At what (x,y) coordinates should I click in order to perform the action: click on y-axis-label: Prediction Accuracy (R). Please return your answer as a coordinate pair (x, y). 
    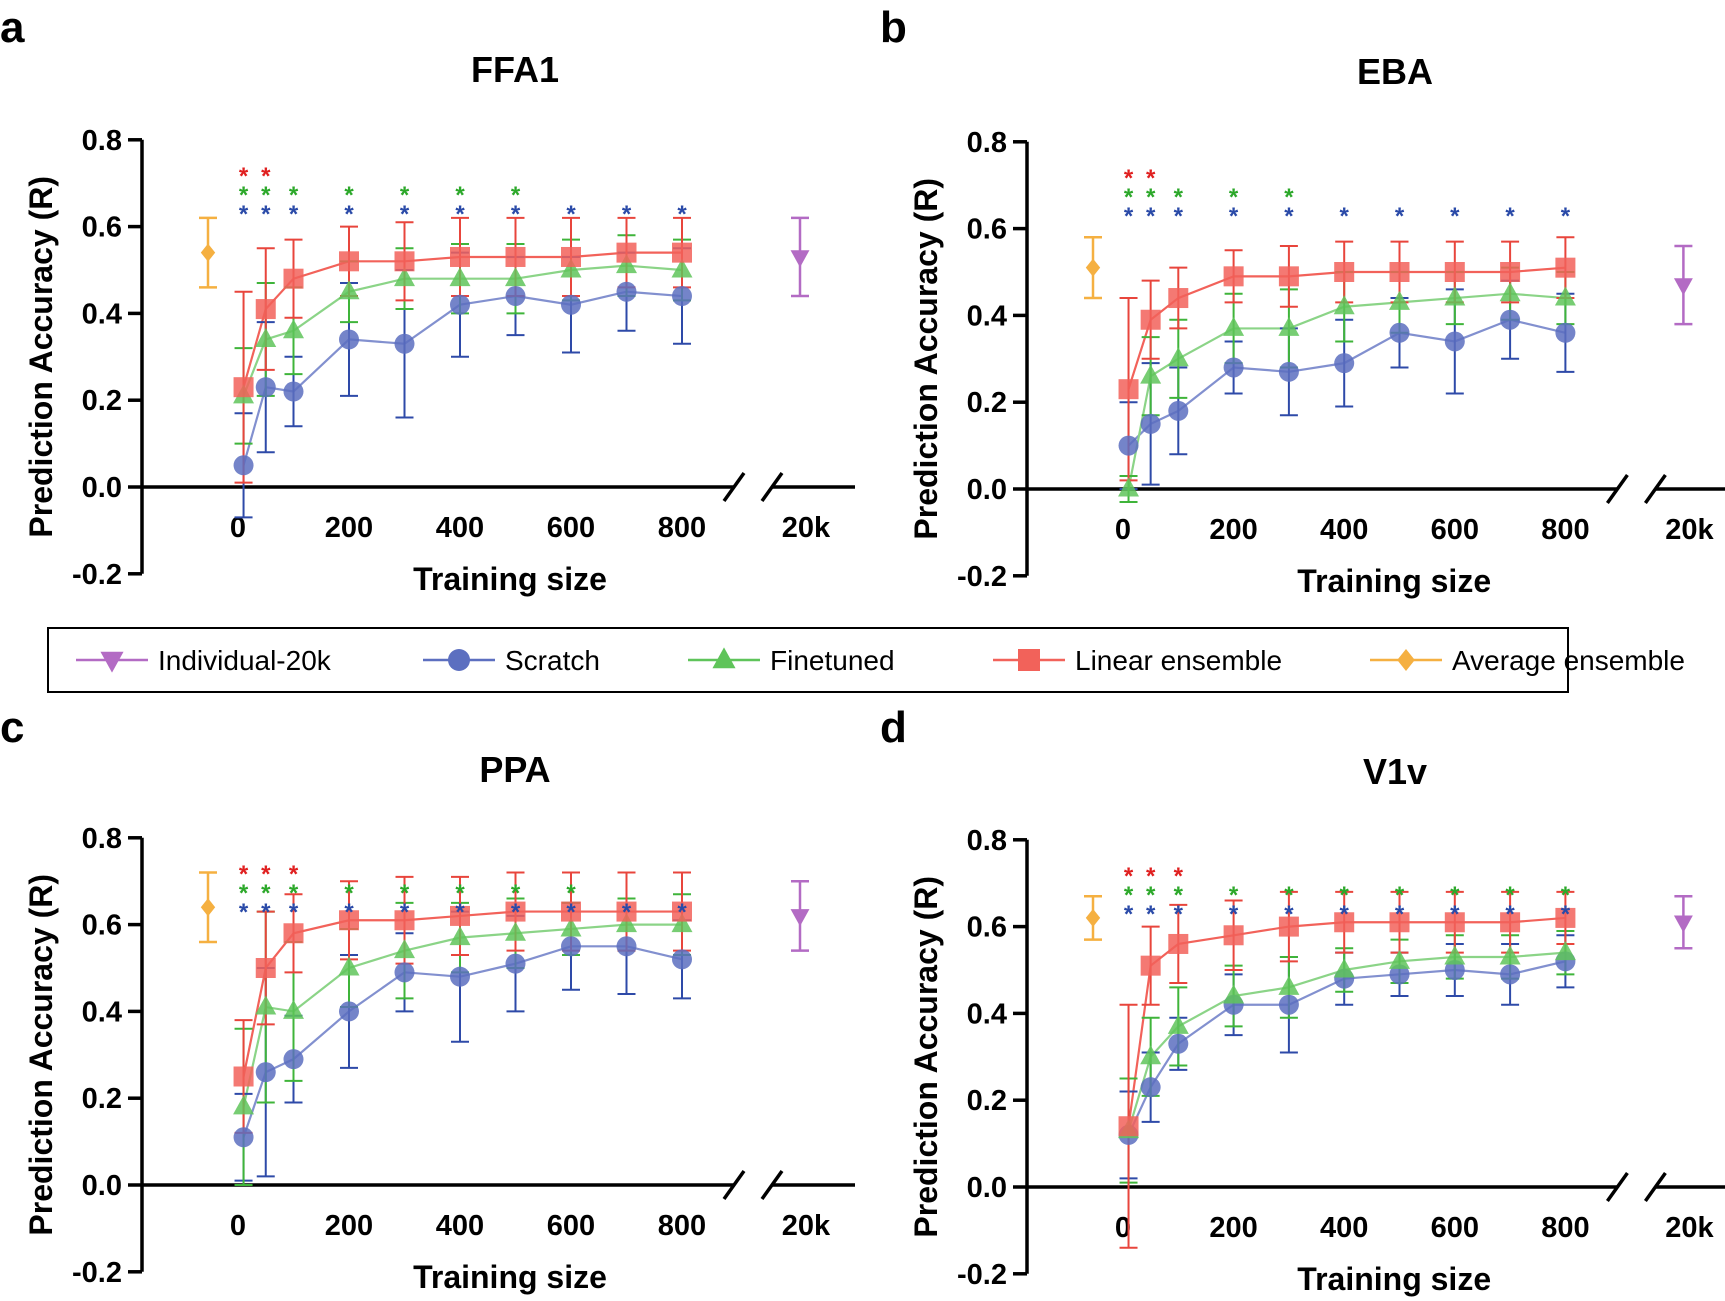
    Looking at the image, I should click on (926, 1057).